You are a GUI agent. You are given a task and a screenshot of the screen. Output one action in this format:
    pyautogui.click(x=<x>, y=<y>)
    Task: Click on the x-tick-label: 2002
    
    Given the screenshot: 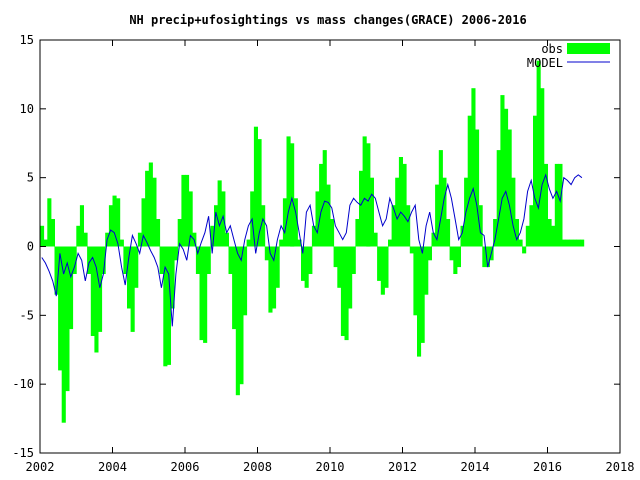 What is the action you would take?
    pyautogui.click(x=40, y=467)
    